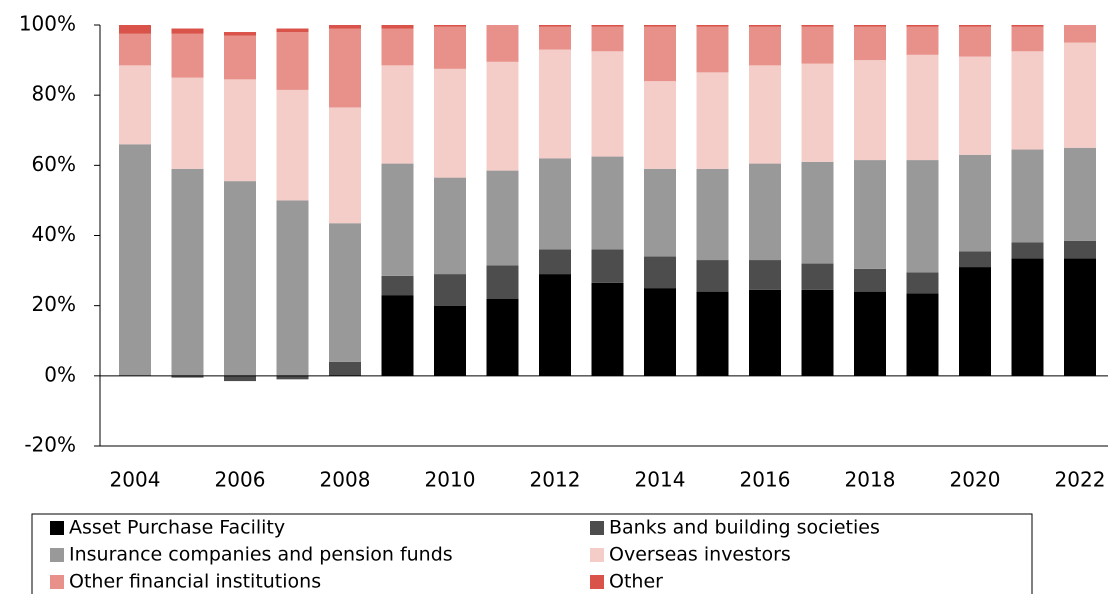 The height and width of the screenshot is (594, 1110). What do you see at coordinates (555, 480) in the screenshot?
I see `x-tick-label: 2012` at bounding box center [555, 480].